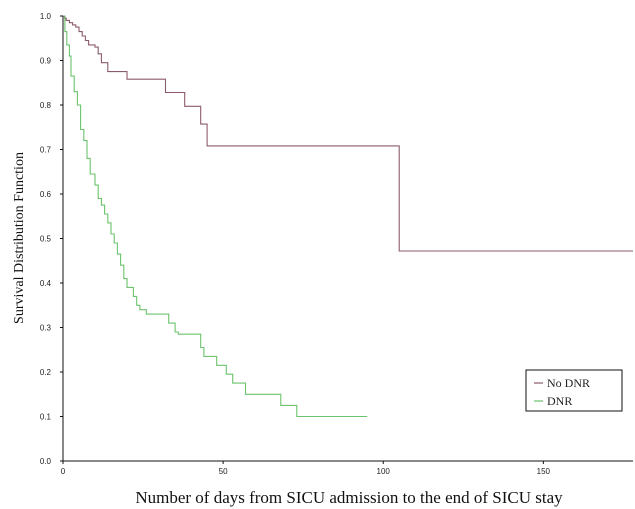 This screenshot has width=635, height=509. I want to click on legend-label-dnr: DNR, so click(559, 401).